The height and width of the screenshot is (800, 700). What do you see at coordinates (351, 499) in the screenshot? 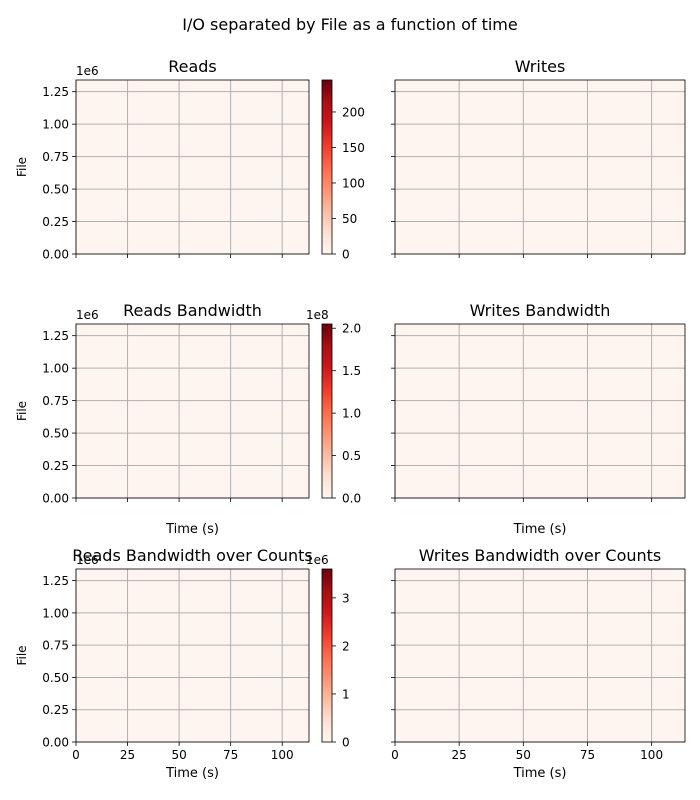
I see `colorbar-tick-label: 0.0` at bounding box center [351, 499].